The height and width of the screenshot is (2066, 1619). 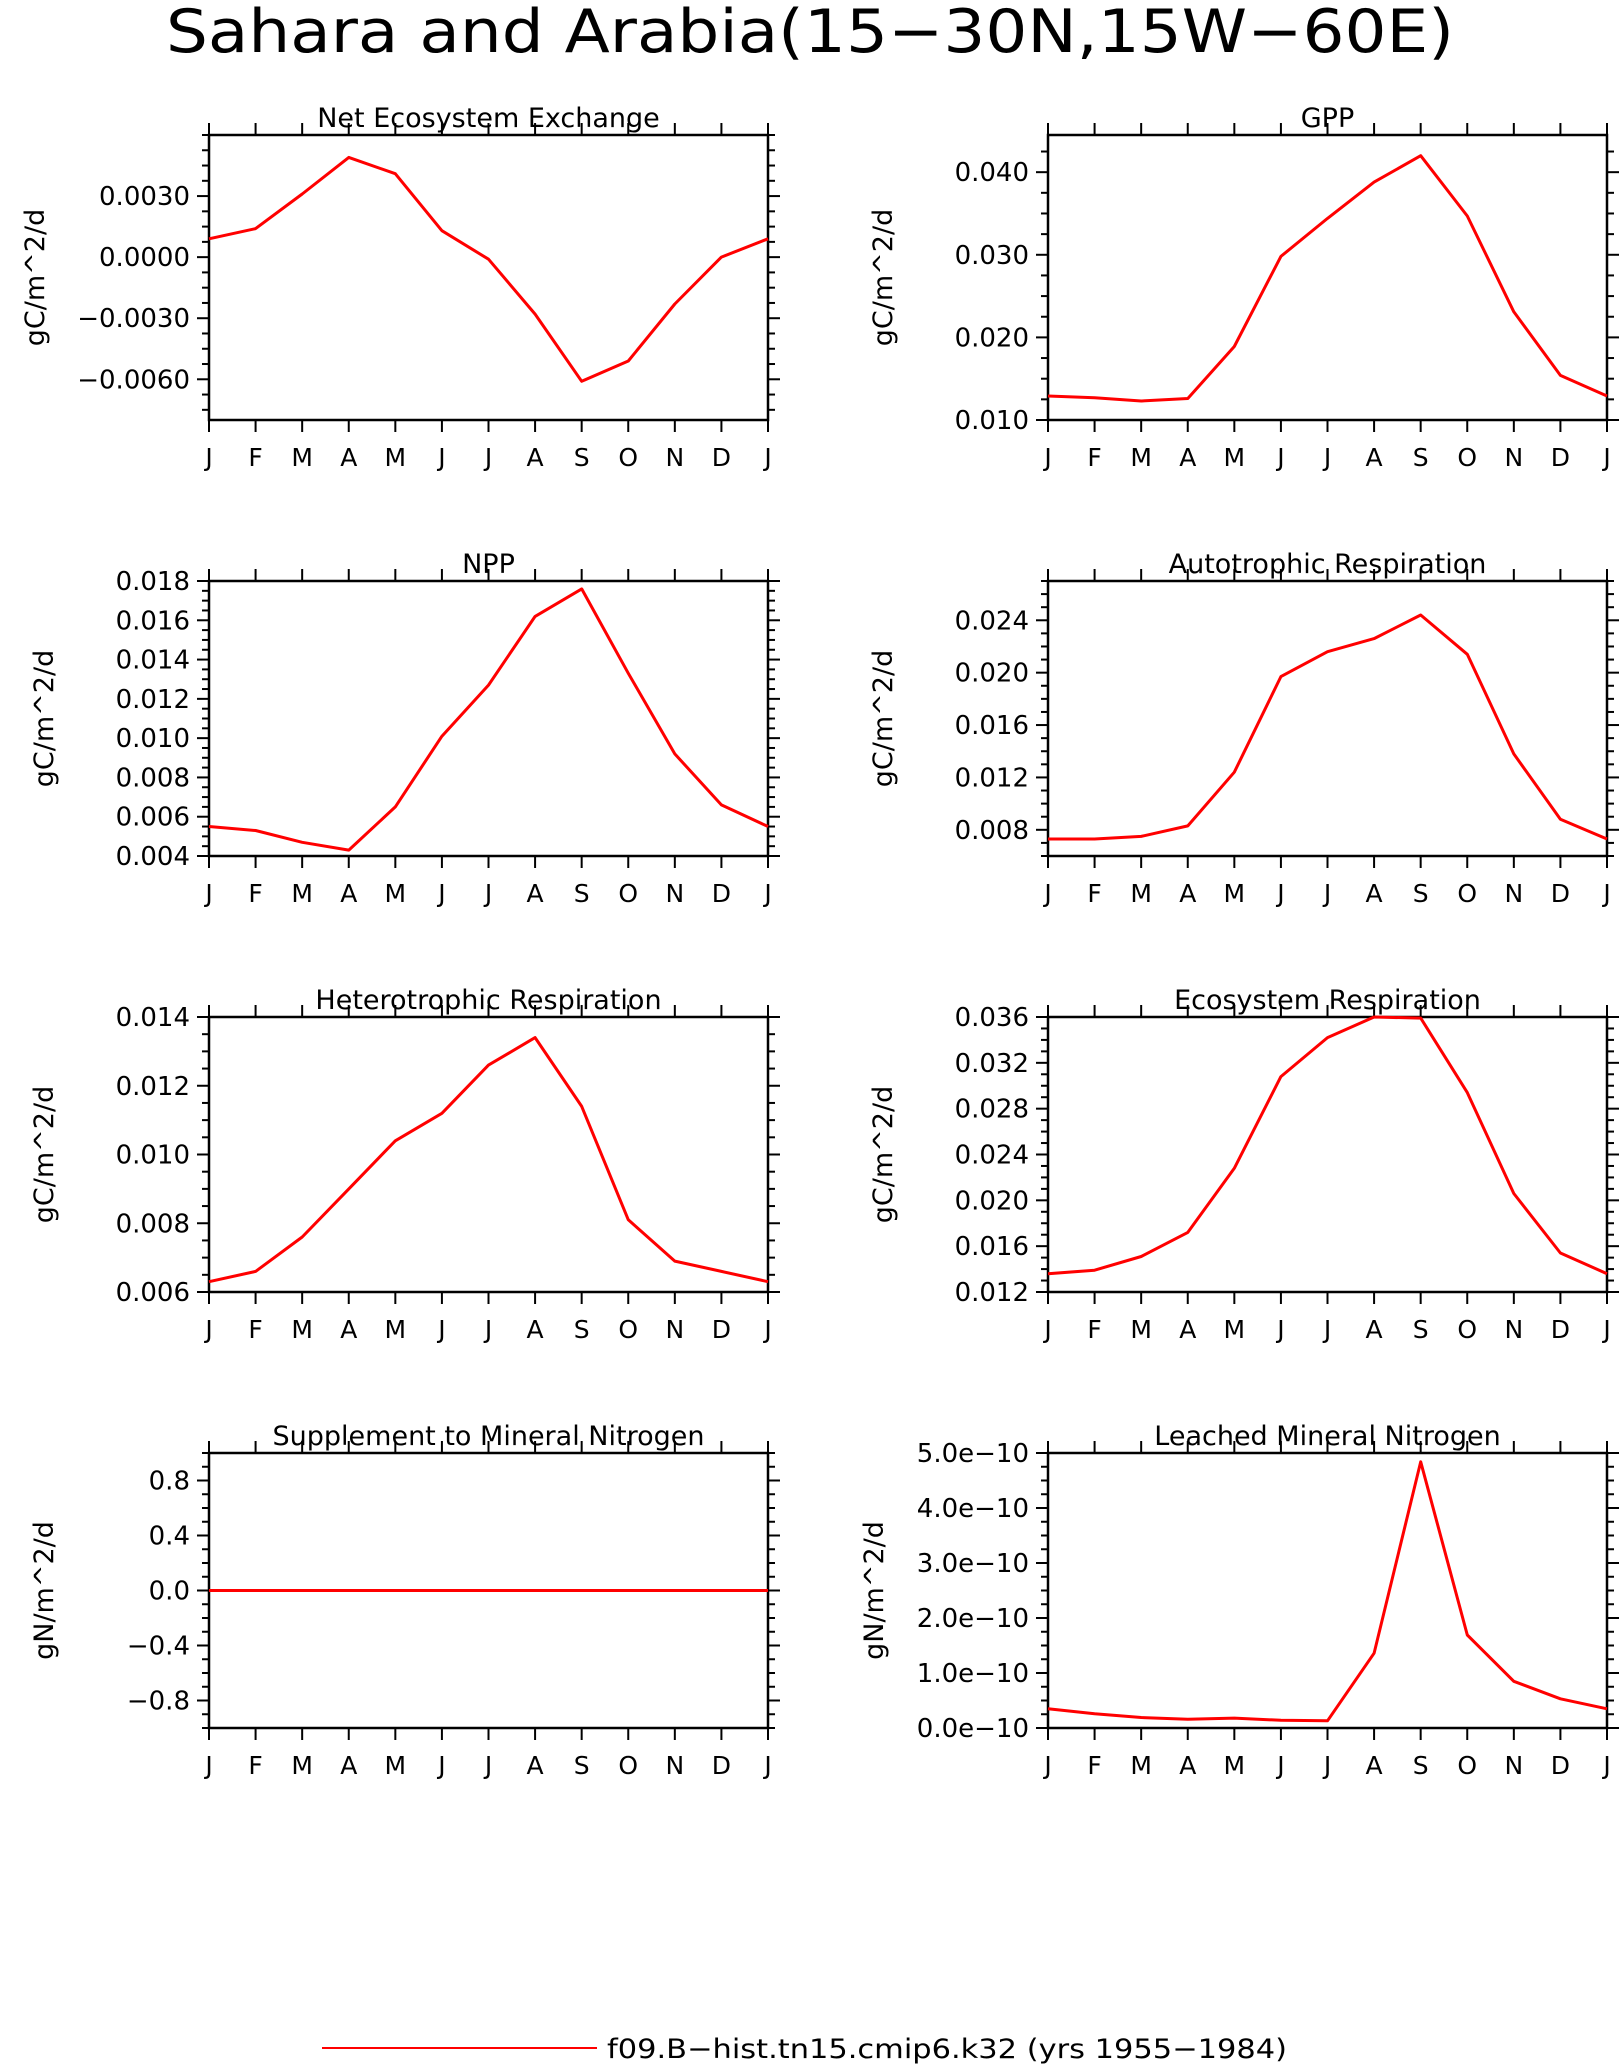 I want to click on ecosystem-respiration-xtick-label: S, so click(x=1421, y=1329).